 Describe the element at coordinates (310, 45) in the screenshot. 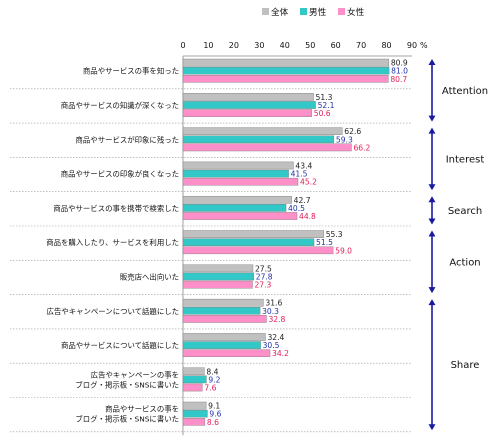

I see `x-tick-label: 50` at that location.